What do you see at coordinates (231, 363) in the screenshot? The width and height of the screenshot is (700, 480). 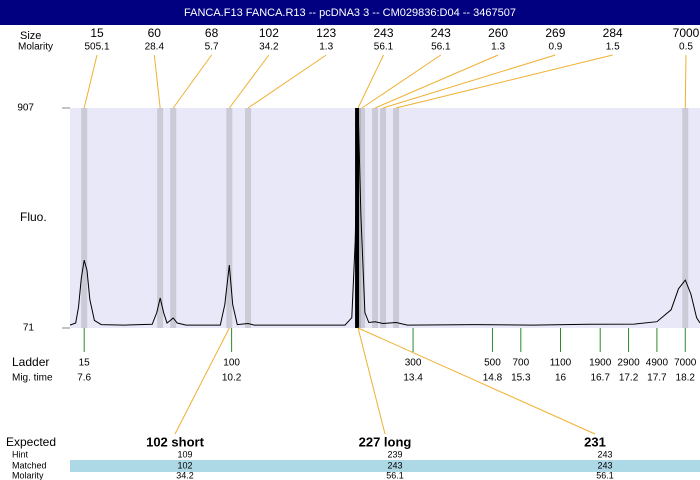 I see `ladder-size: 100` at bounding box center [231, 363].